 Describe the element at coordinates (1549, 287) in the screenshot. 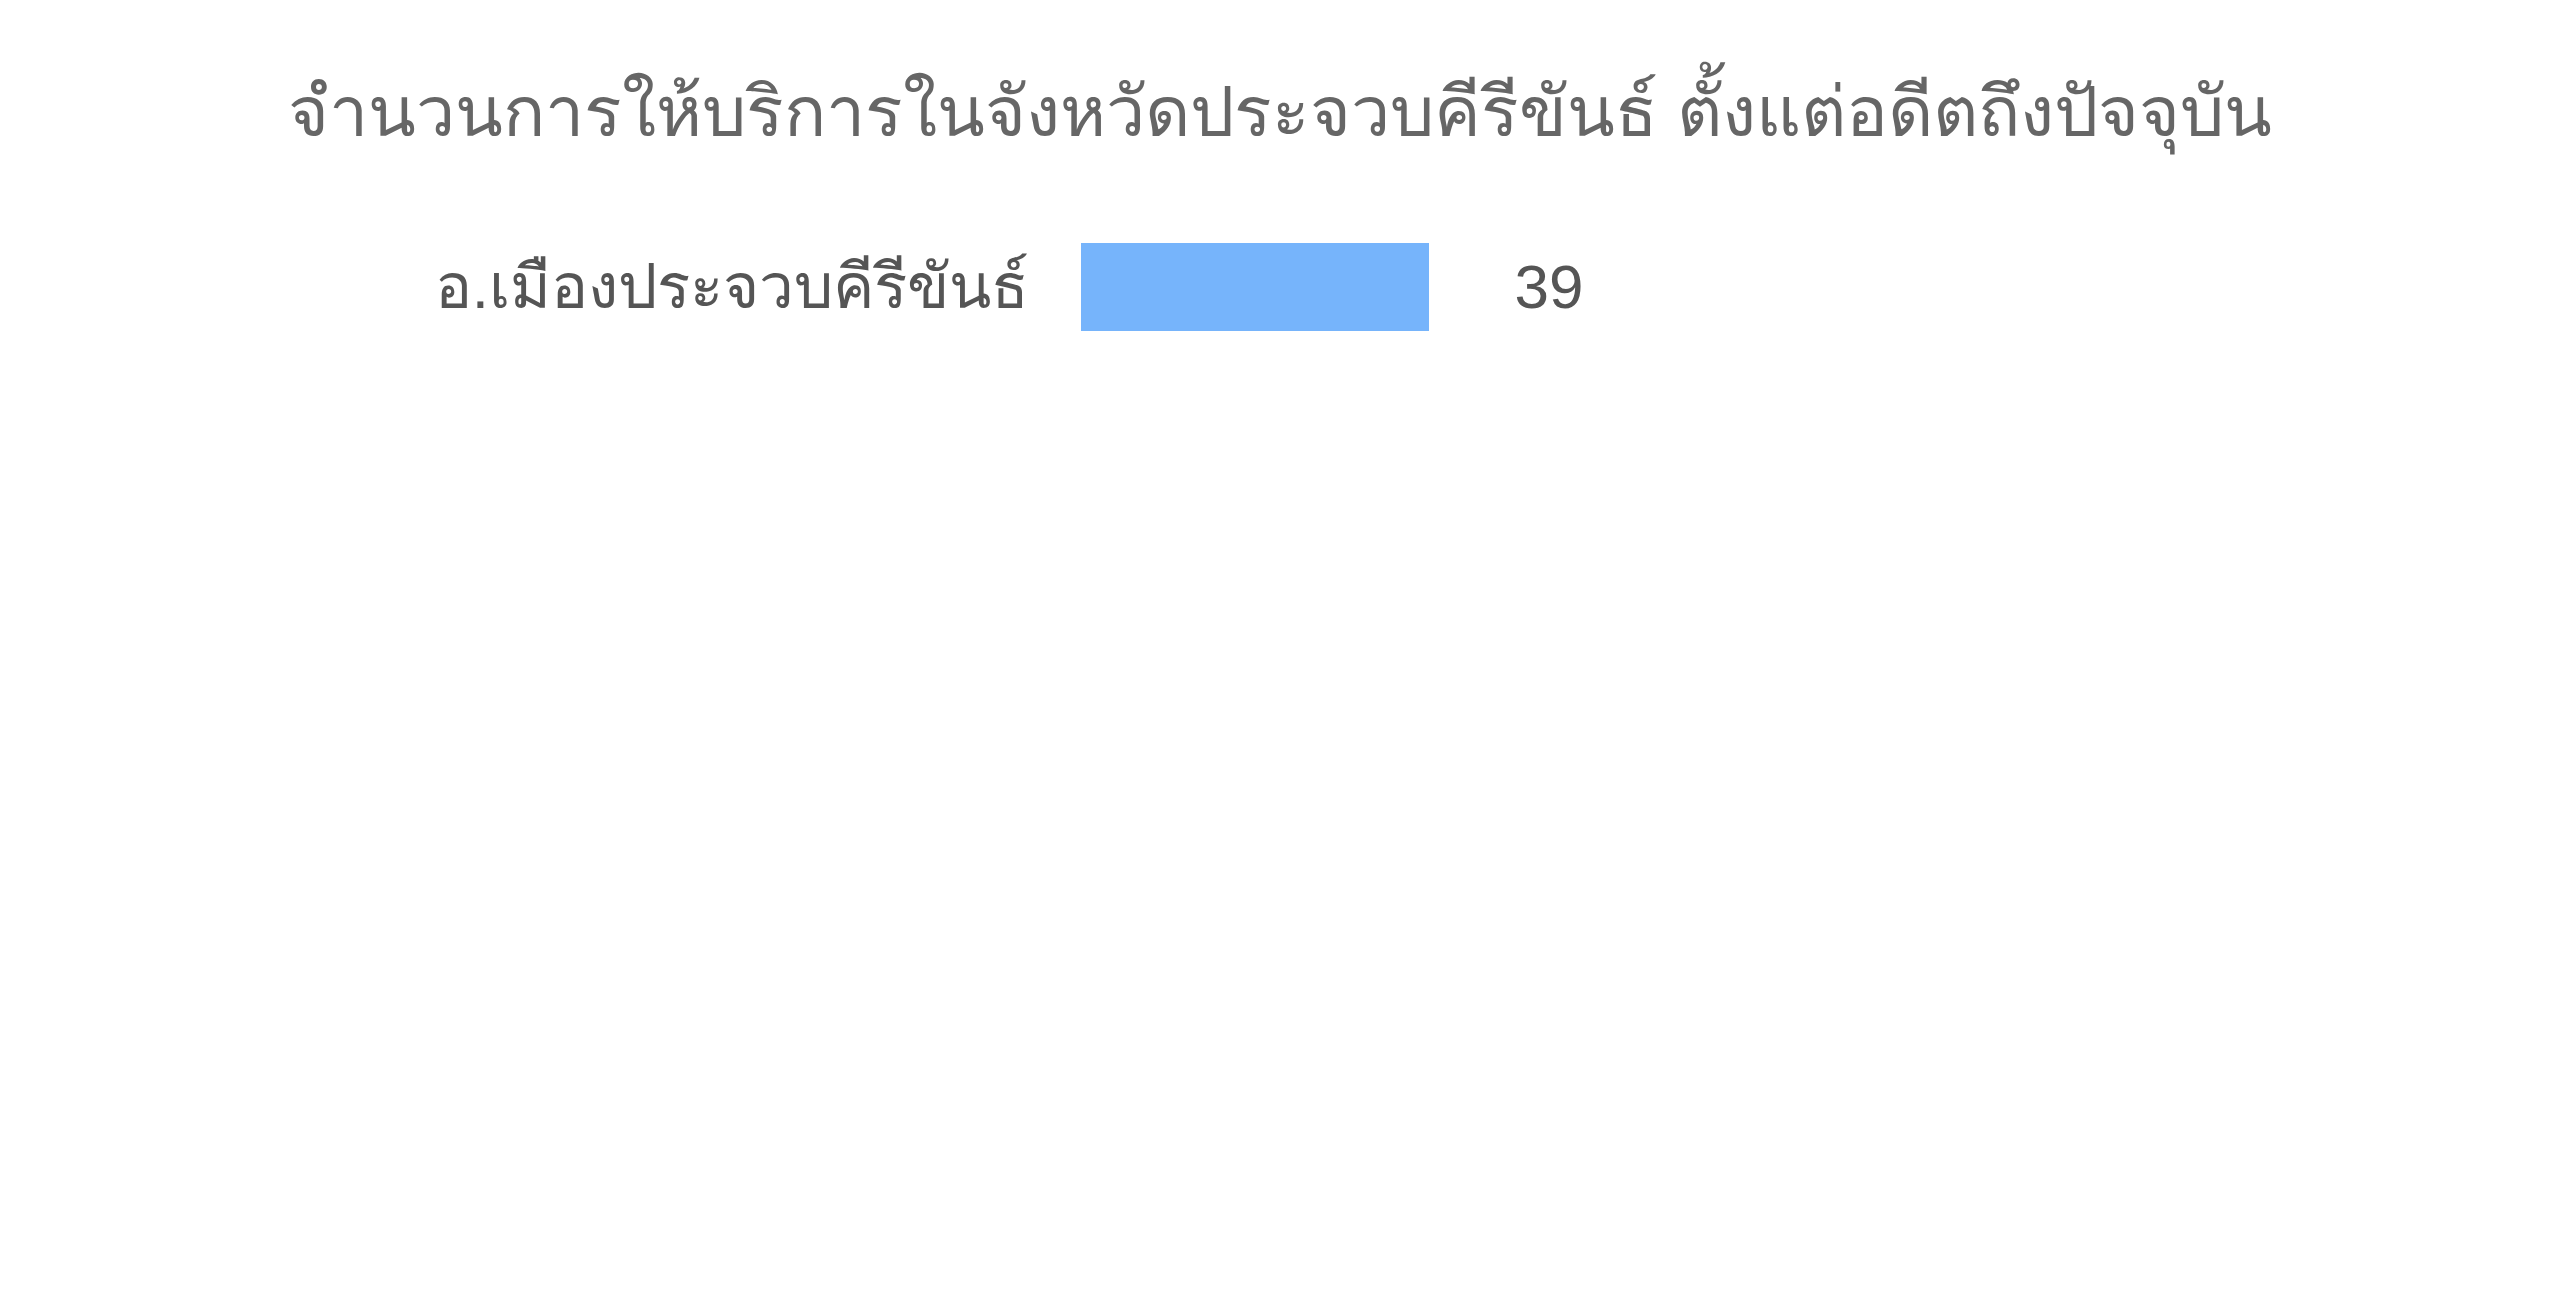

I see `data-label: 39` at that location.